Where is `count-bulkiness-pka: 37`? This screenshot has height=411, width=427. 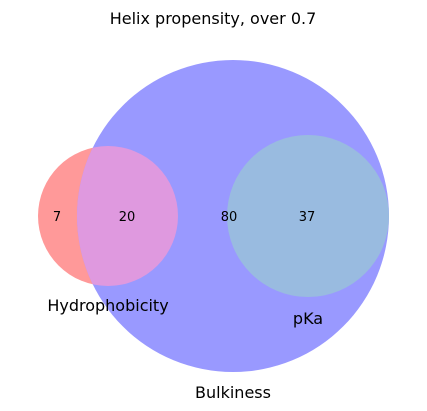
count-bulkiness-pka: 37 is located at coordinates (307, 217).